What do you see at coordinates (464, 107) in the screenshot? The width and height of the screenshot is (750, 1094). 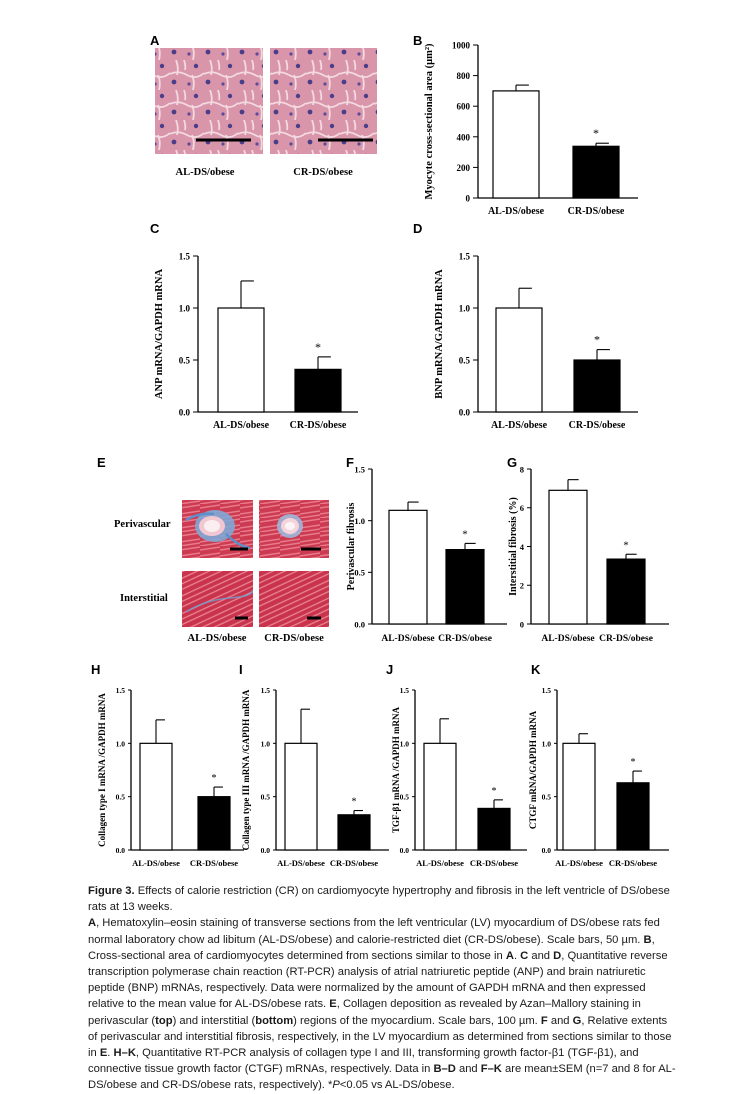 I see `chart-b-ytick-label: 600` at bounding box center [464, 107].